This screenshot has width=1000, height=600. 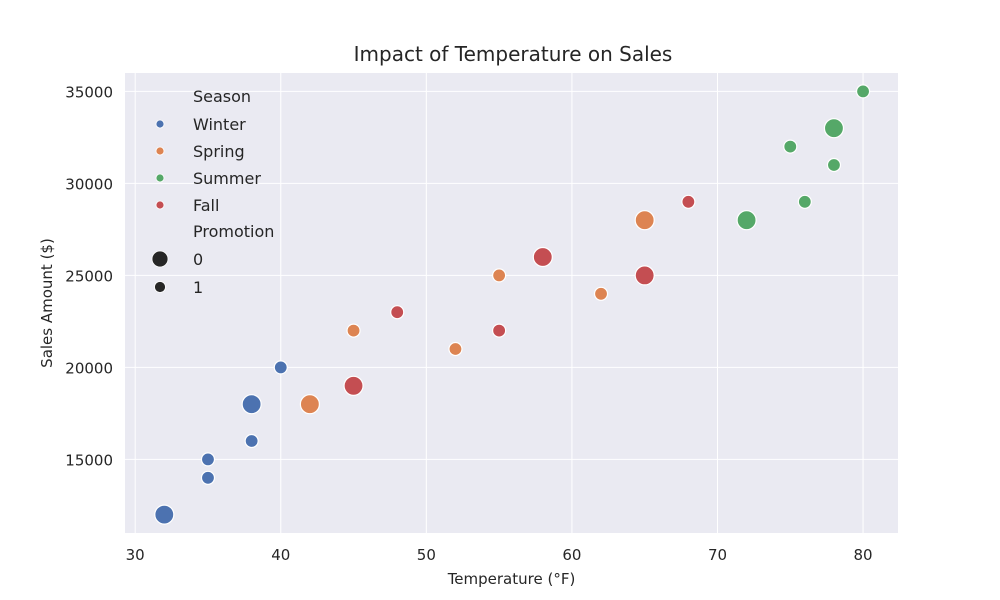 I want to click on y-axis-ticks: 15000 20000 25000 30000 35000, so click(x=89, y=276).